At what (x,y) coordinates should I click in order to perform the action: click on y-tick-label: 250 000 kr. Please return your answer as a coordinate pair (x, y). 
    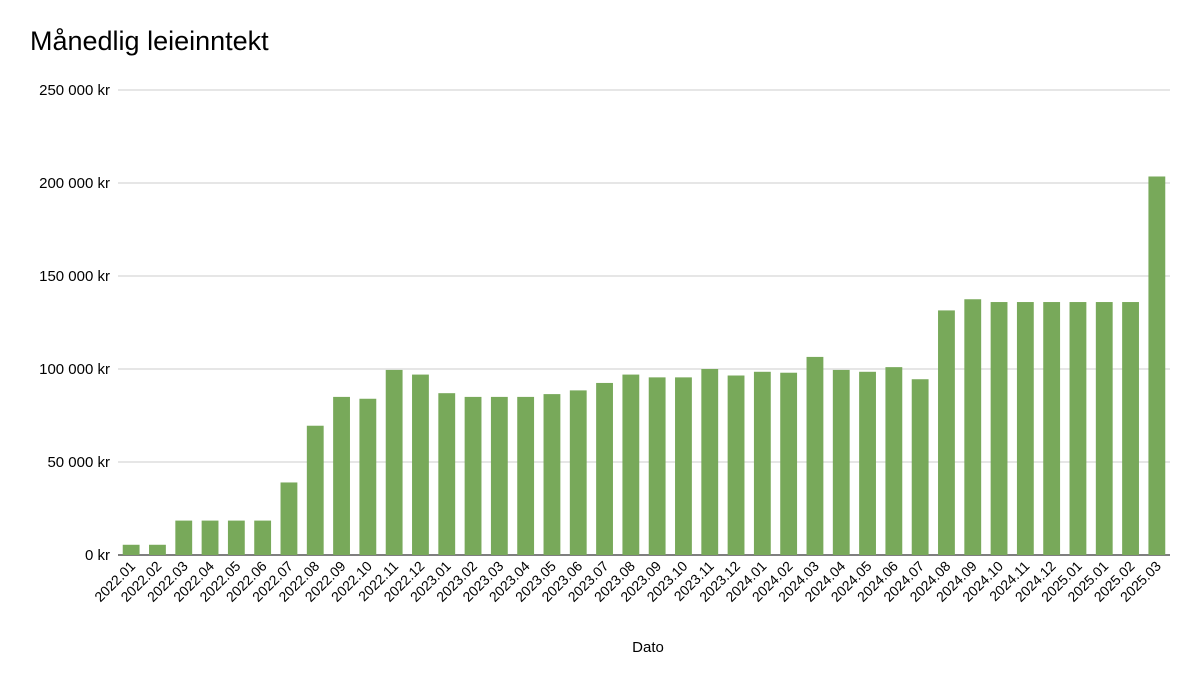
    Looking at the image, I should click on (74, 90).